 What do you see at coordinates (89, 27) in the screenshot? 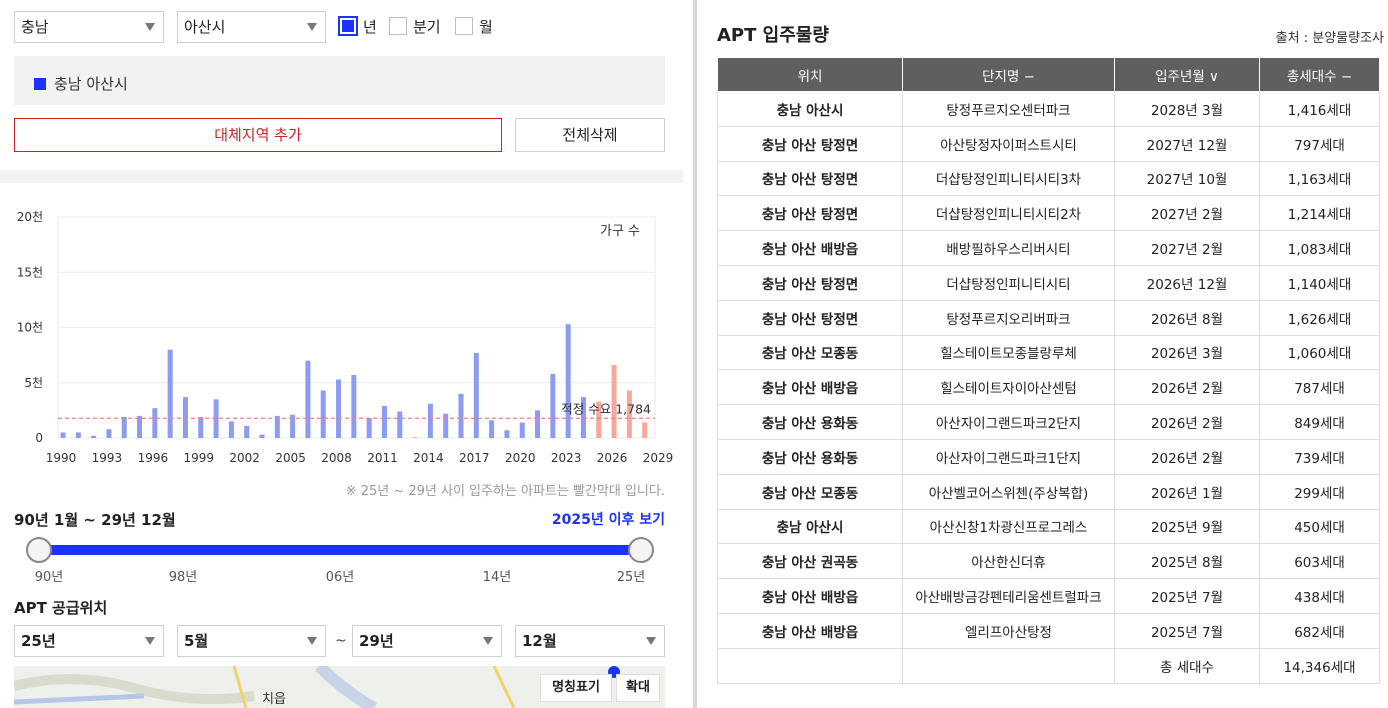
I see `province-select: 충남` at bounding box center [89, 27].